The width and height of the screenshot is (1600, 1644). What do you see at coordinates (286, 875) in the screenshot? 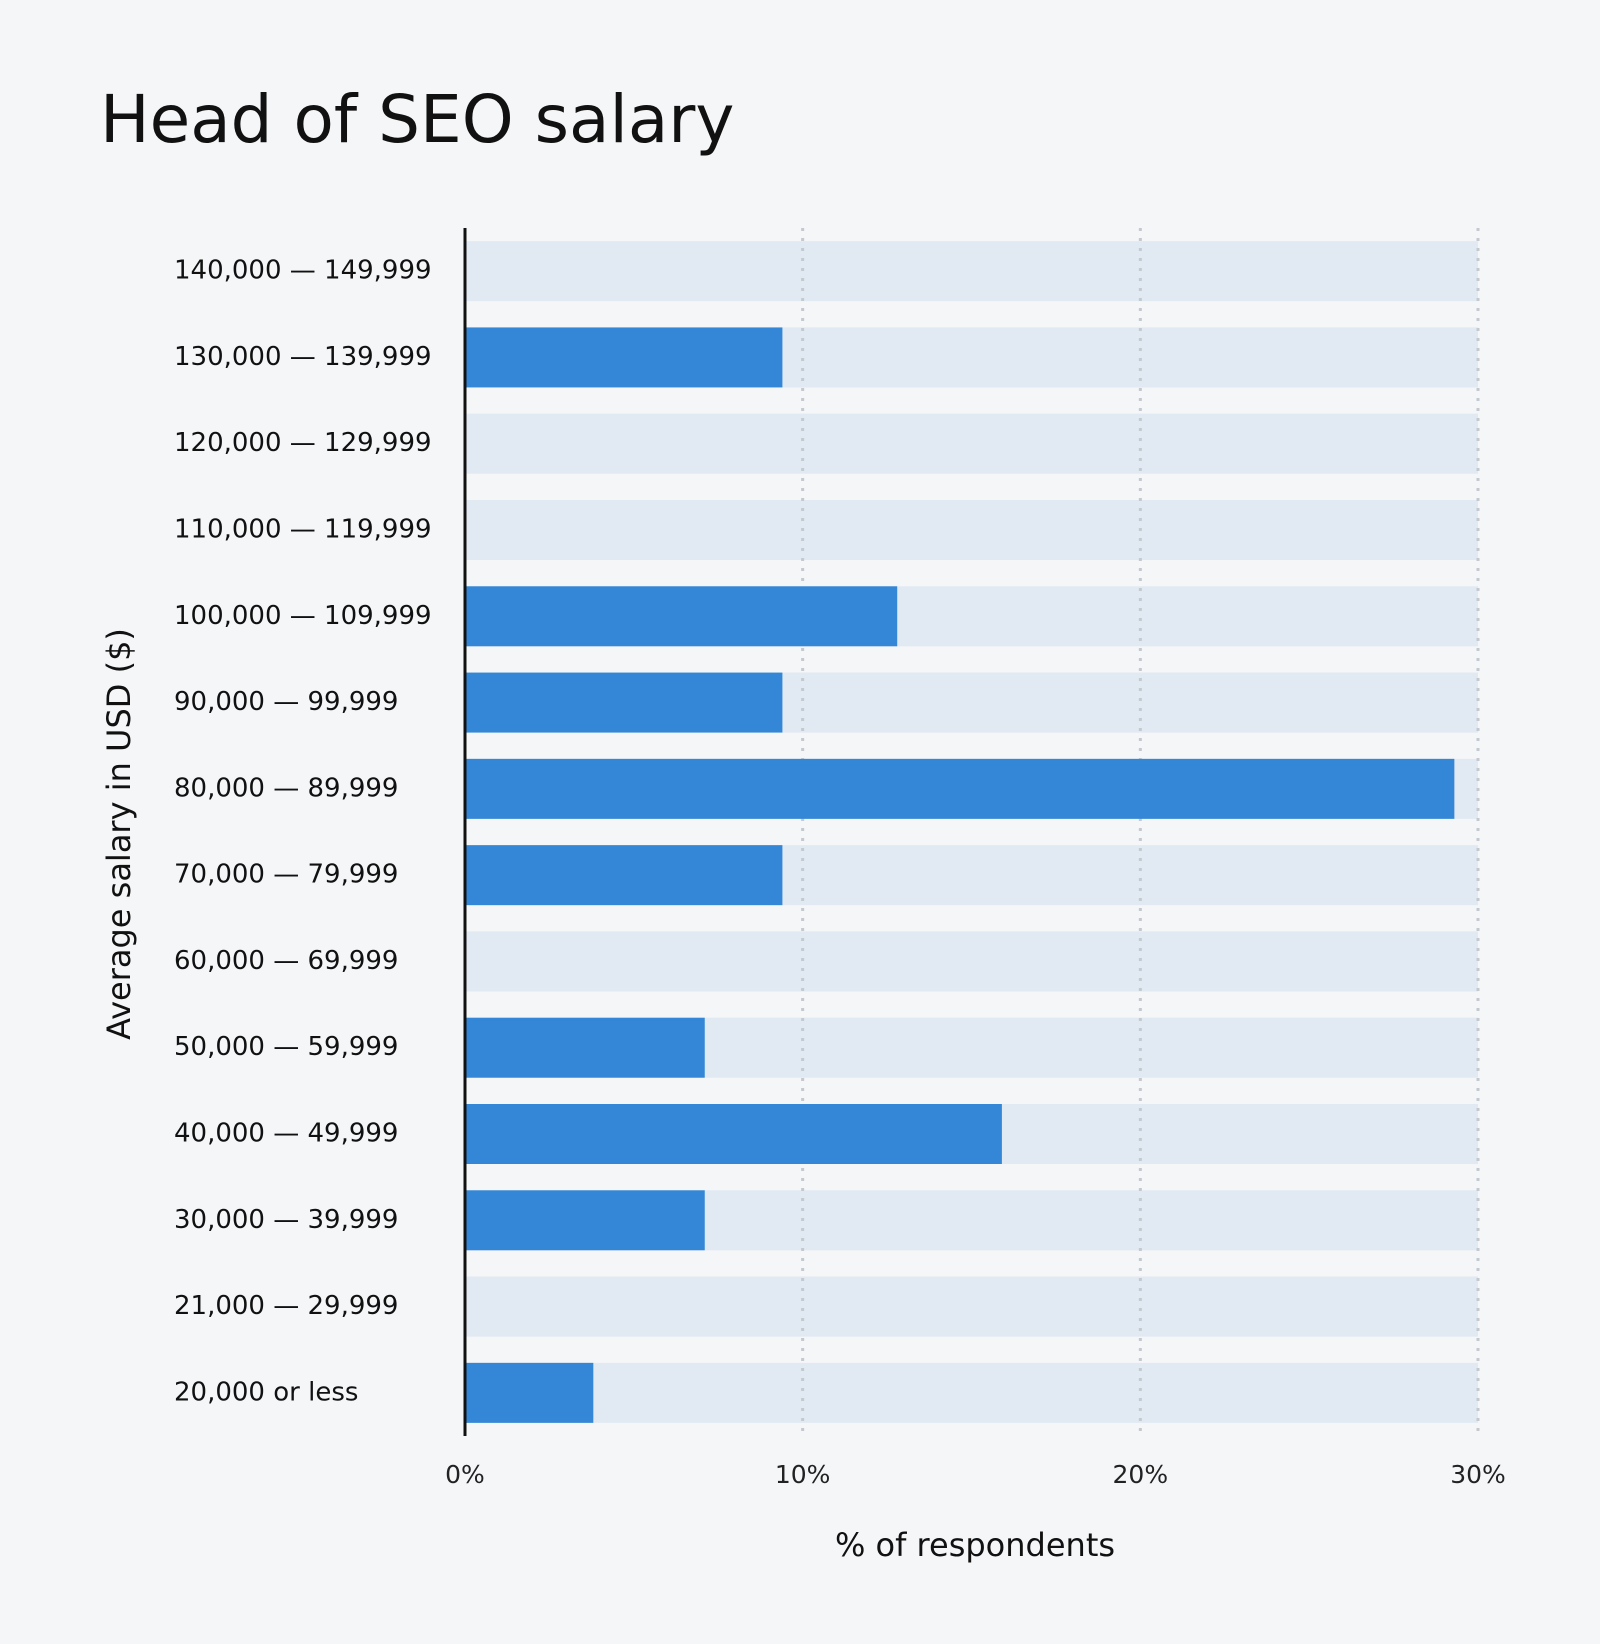
I see `y-tick-label: 70,000 — 79,999` at bounding box center [286, 875].